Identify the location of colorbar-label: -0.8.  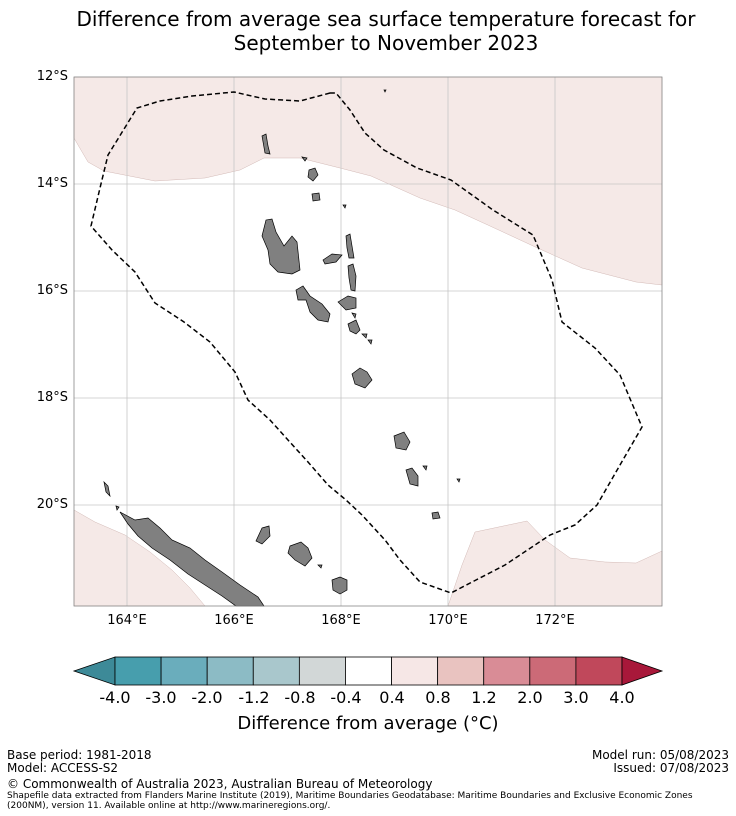
(300, 697).